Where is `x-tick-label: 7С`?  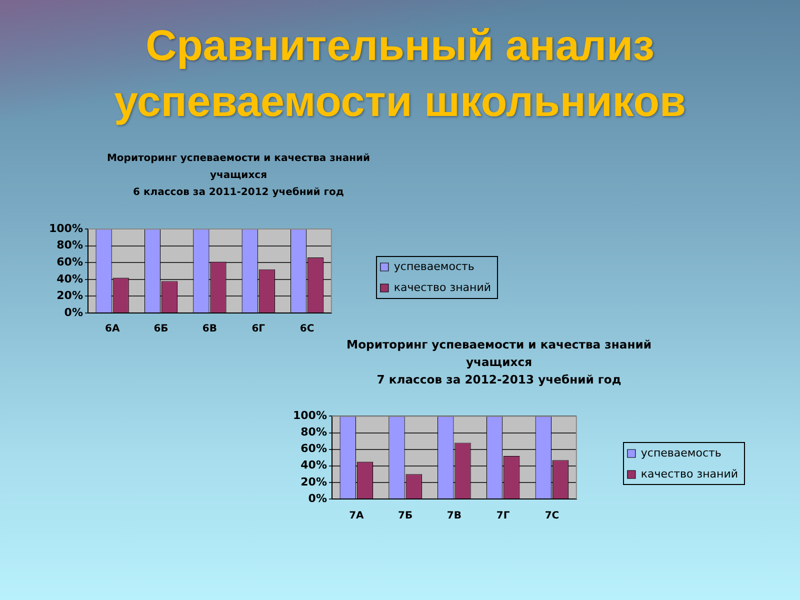 x-tick-label: 7С is located at coordinates (552, 516).